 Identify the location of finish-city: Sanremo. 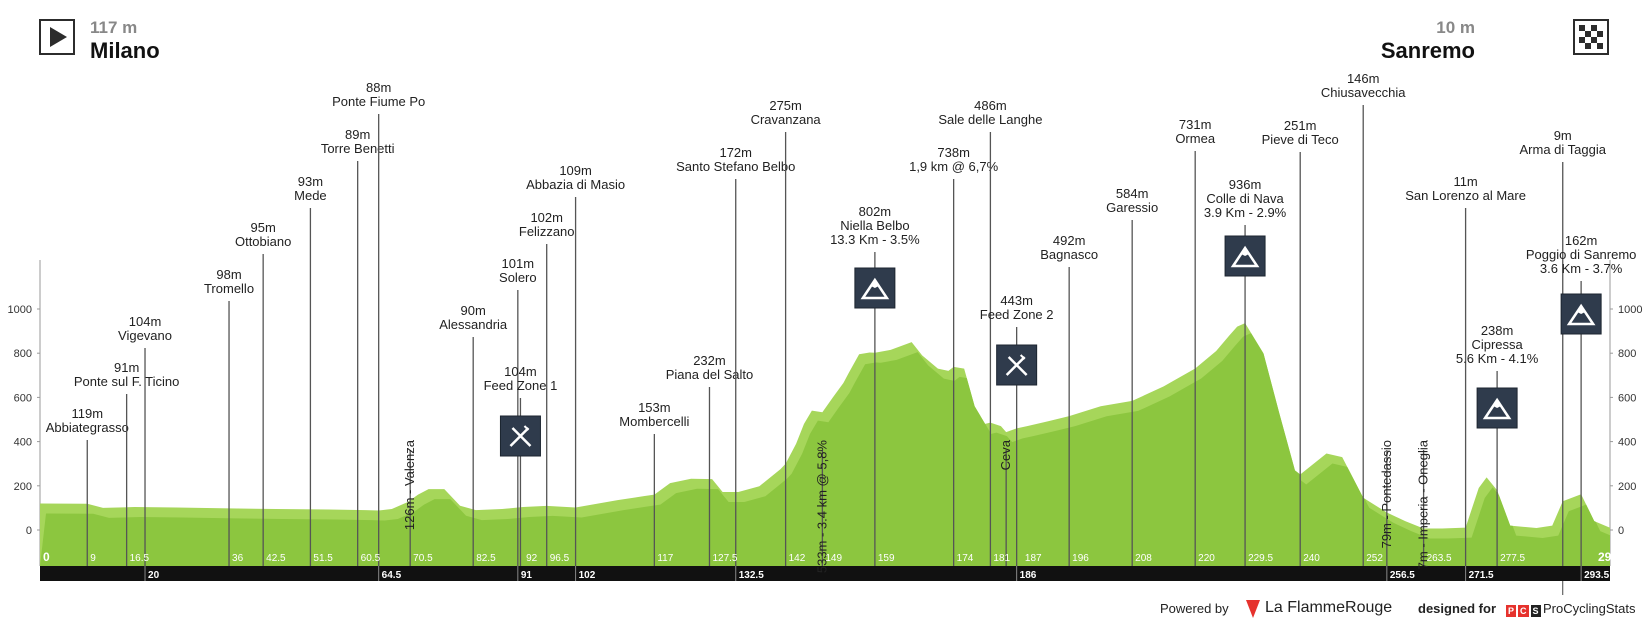
(1427, 50).